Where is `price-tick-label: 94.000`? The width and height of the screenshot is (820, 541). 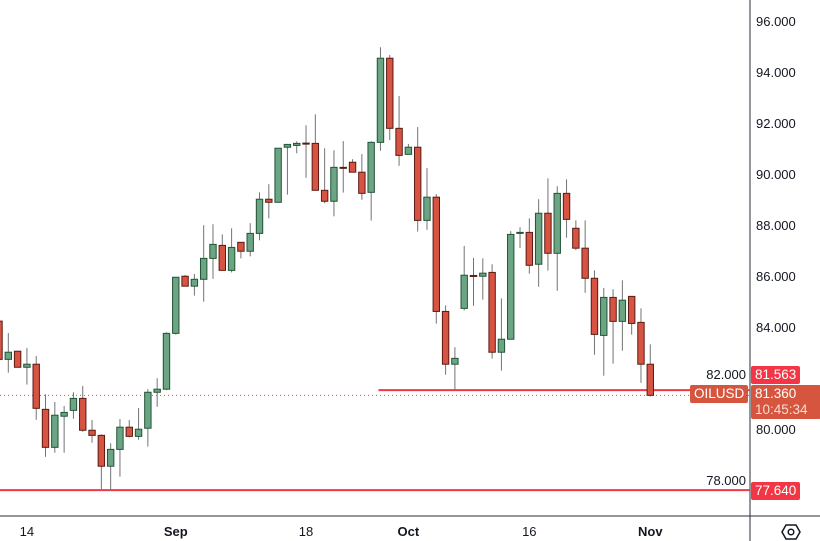
price-tick-label: 94.000 is located at coordinates (776, 72).